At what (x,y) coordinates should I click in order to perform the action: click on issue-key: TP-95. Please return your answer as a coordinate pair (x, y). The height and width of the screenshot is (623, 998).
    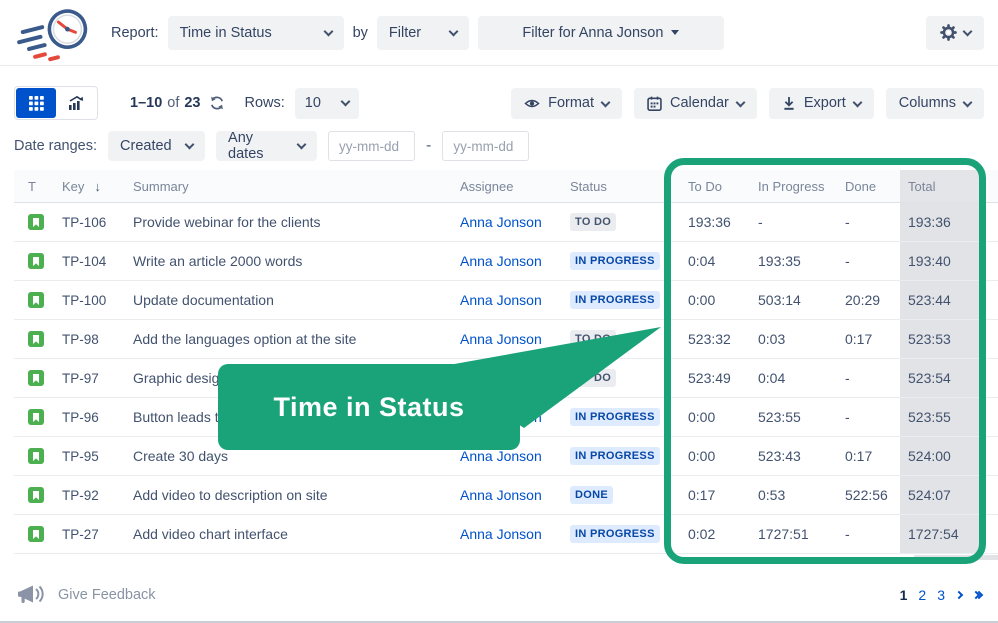
    Looking at the image, I should click on (80, 456).